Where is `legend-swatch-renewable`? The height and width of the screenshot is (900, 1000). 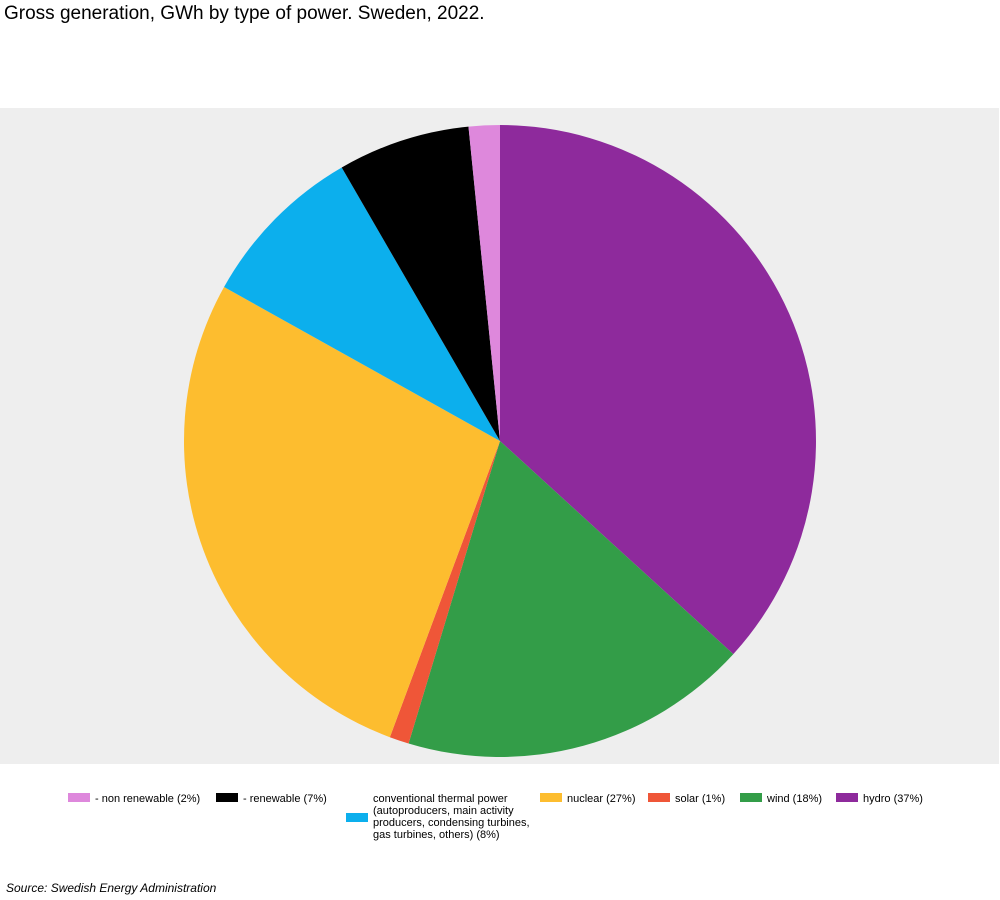 legend-swatch-renewable is located at coordinates (227, 797).